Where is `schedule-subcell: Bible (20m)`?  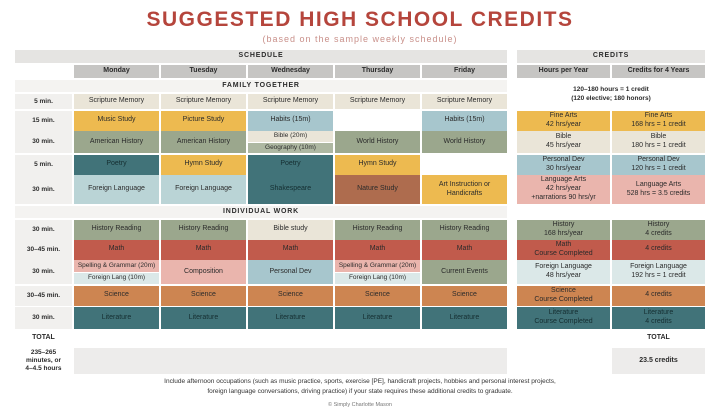 schedule-subcell: Bible (20m) is located at coordinates (290, 136).